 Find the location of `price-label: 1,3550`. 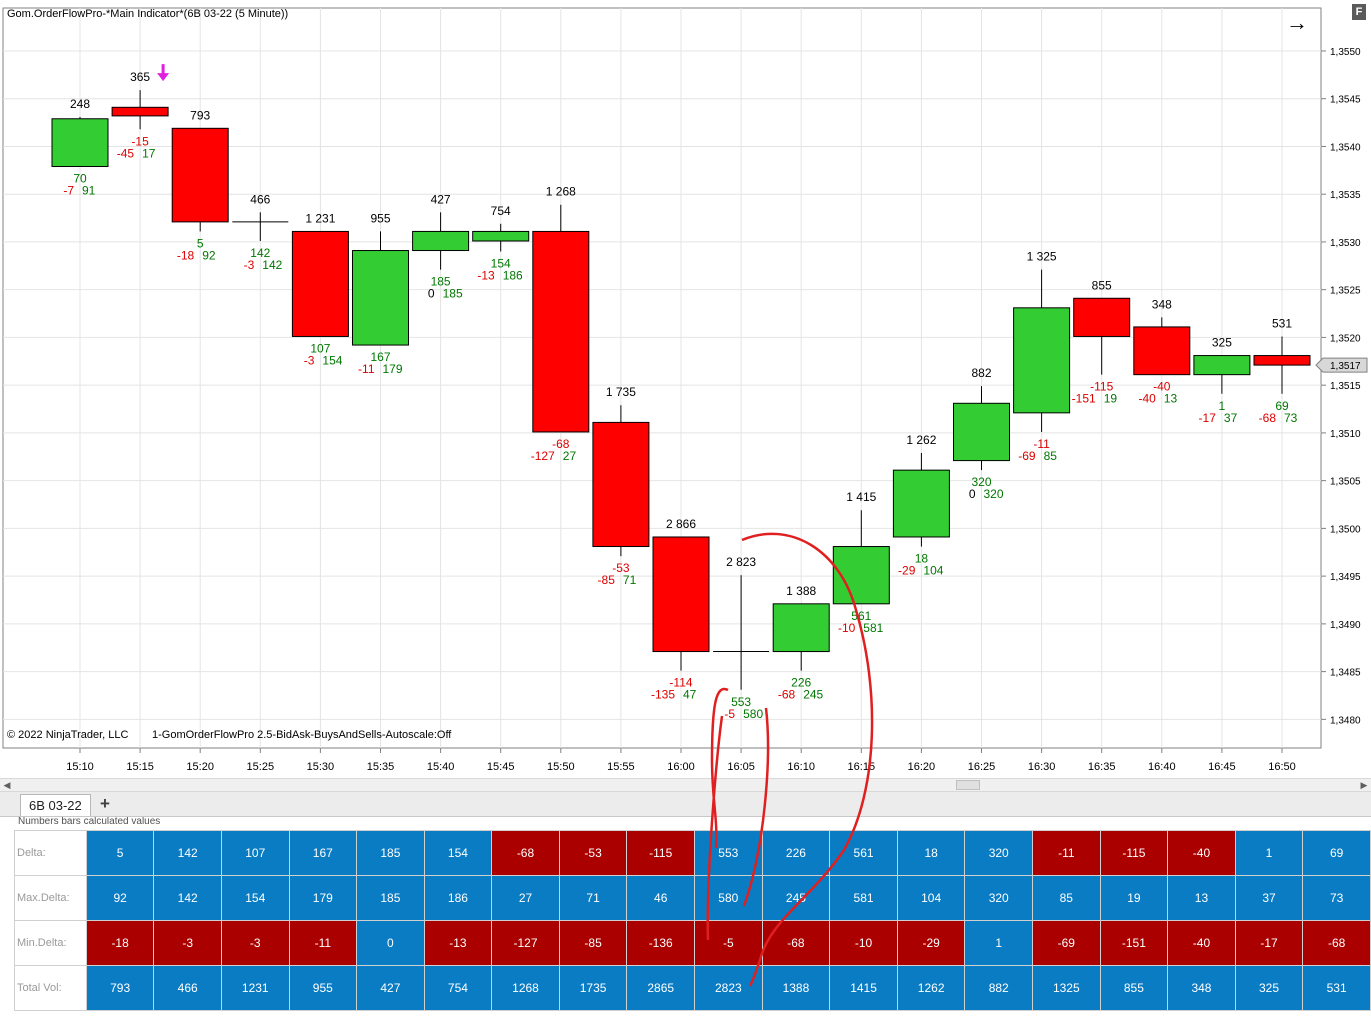

price-label: 1,3550 is located at coordinates (1345, 52).